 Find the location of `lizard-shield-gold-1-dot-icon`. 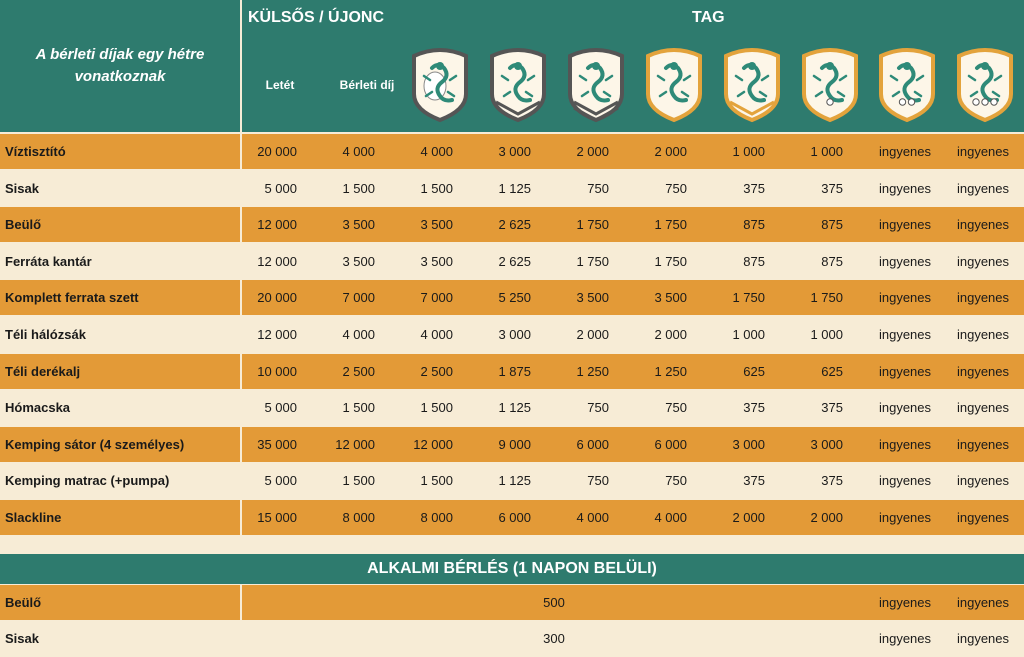

lizard-shield-gold-1-dot-icon is located at coordinates (830, 84).